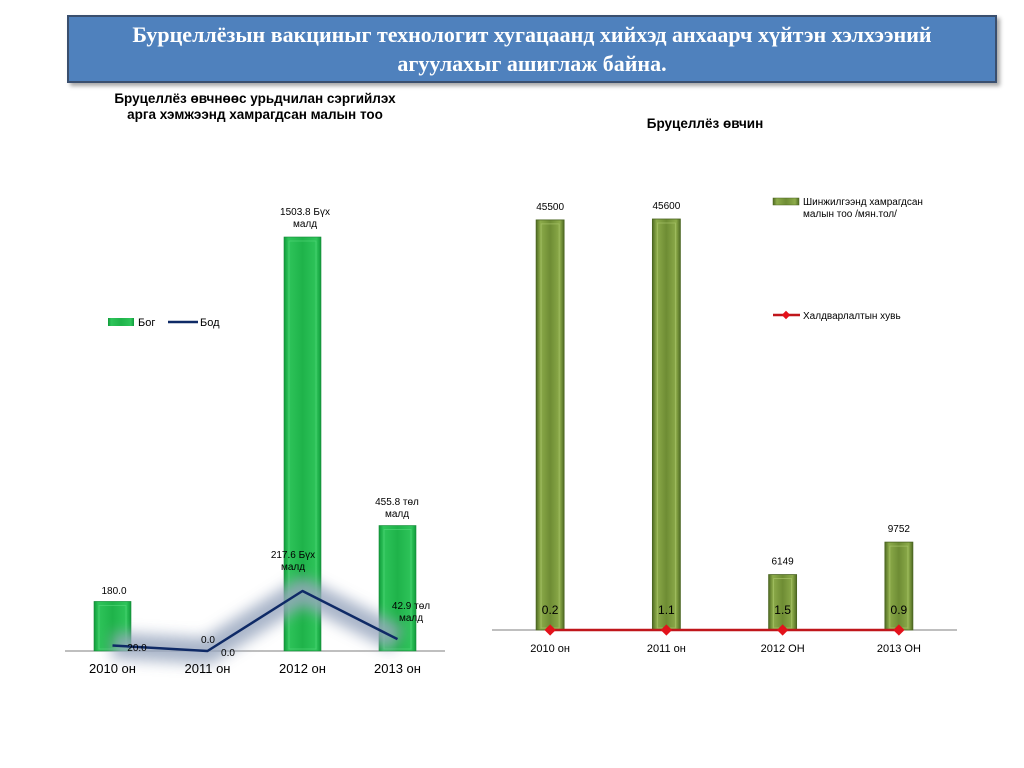 The width and height of the screenshot is (1024, 768). Describe the element at coordinates (550, 207) in the screenshot. I see `chart2-bar-label: 45500` at that location.